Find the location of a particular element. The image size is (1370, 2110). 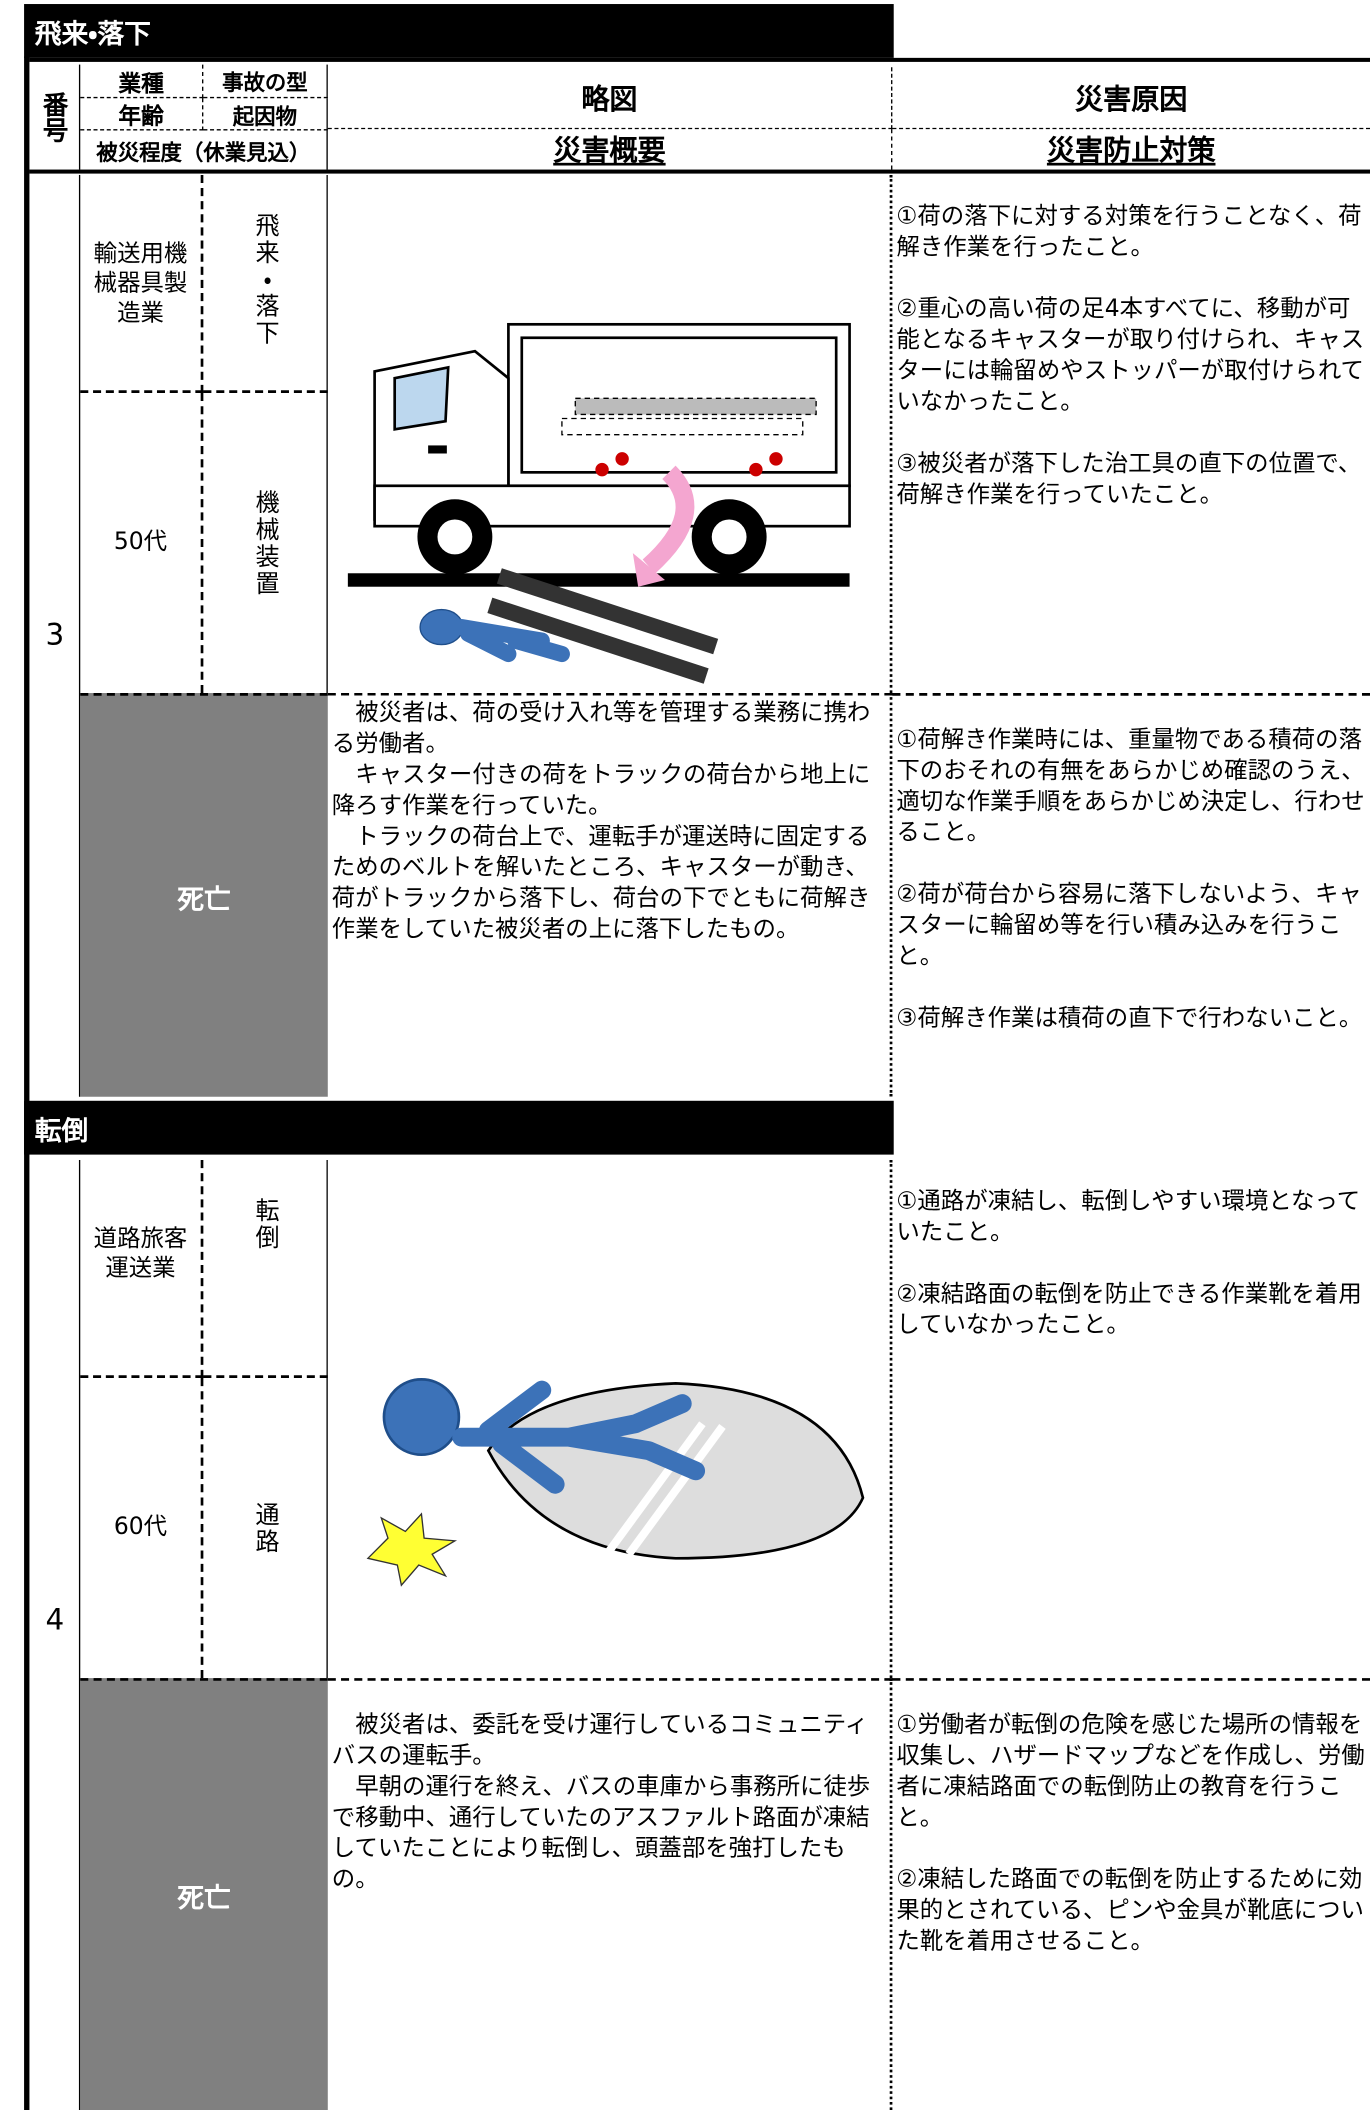

cause-object: 通路 is located at coordinates (265, 1528).